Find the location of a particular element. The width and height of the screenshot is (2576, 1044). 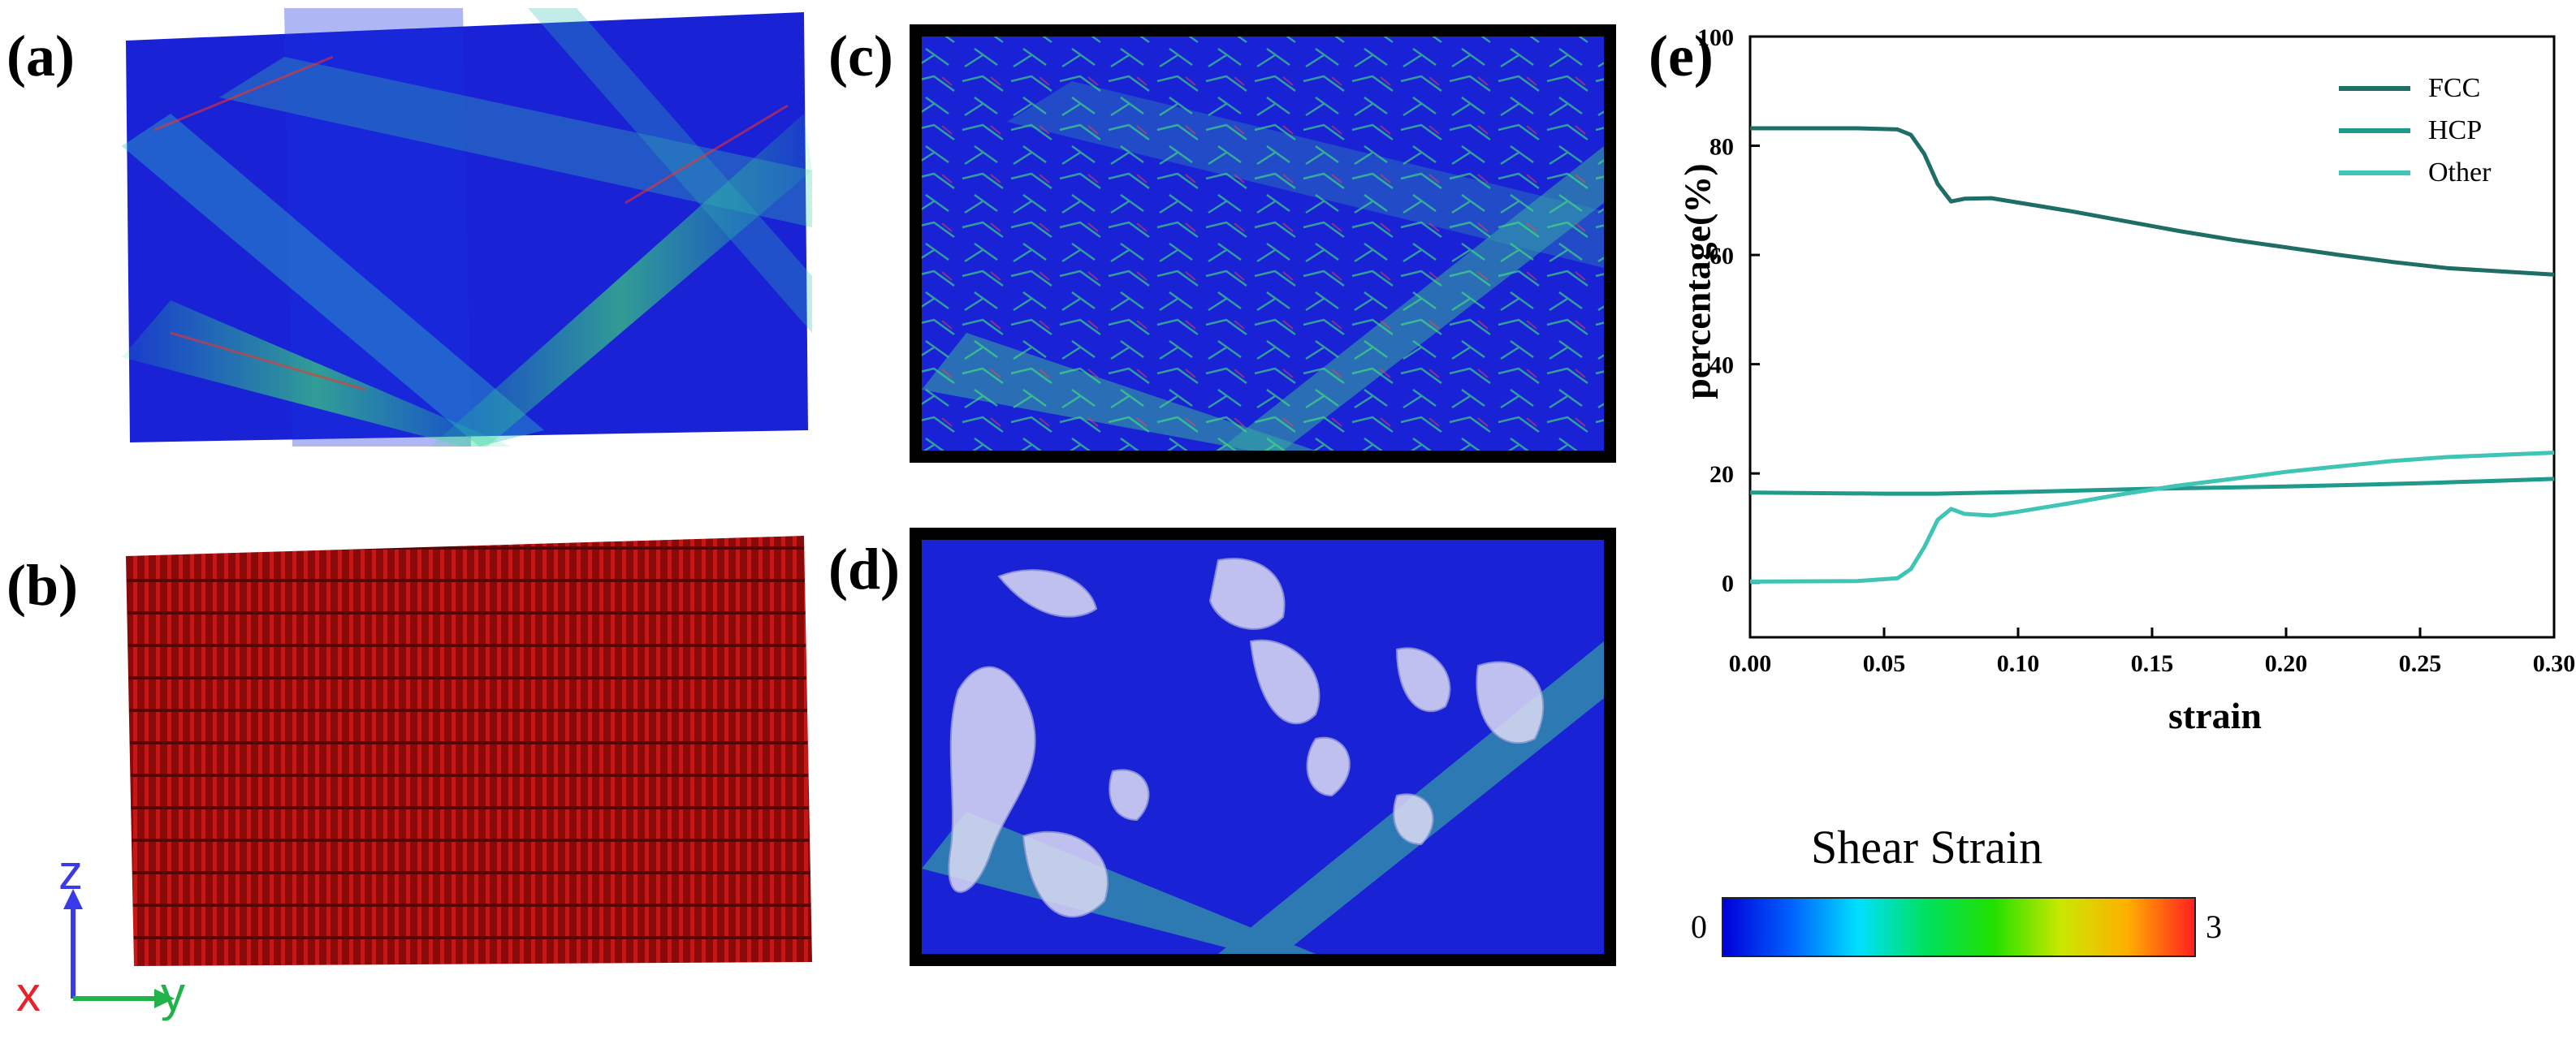

legend-swatch-hcp is located at coordinates (2375, 130).